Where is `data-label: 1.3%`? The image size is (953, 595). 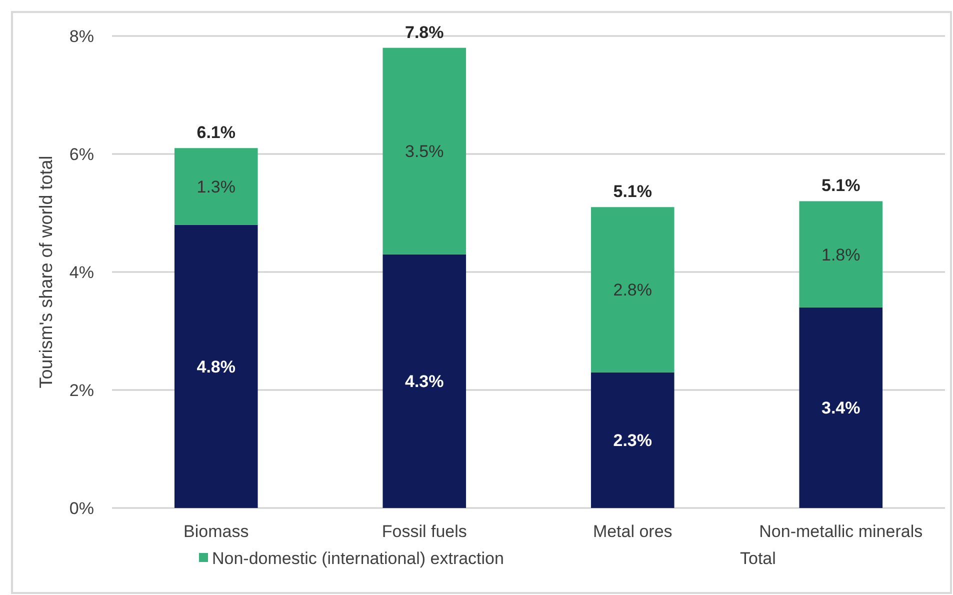 data-label: 1.3% is located at coordinates (216, 186).